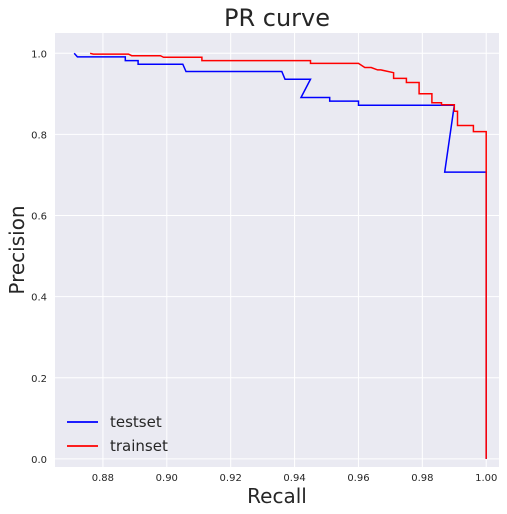 This screenshot has width=507, height=514. I want to click on y-tick-label: 1.0, so click(39, 54).